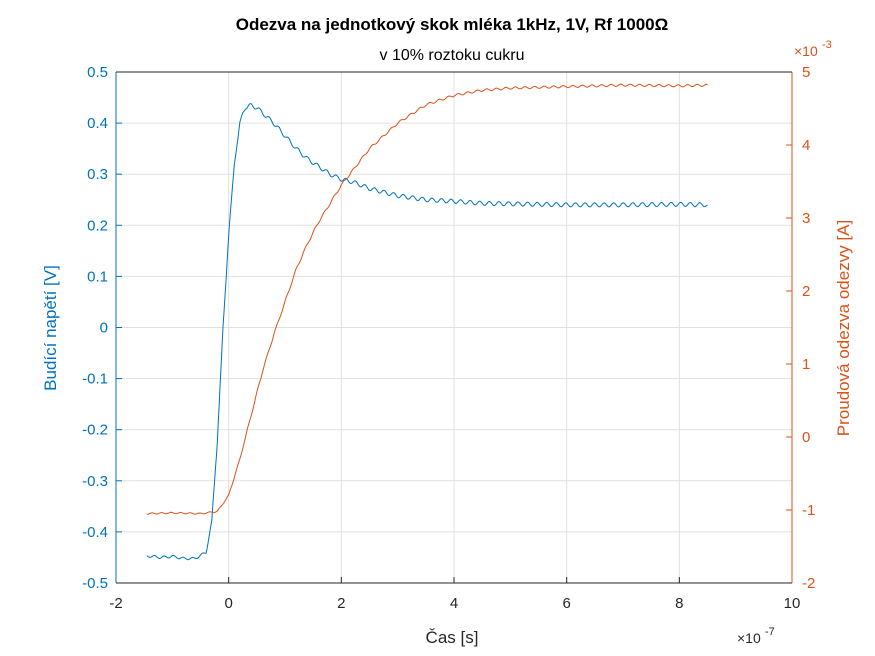 The image size is (875, 656). Describe the element at coordinates (50, 328) in the screenshot. I see `y-left-axis-label: Budící napětí [V]` at that location.